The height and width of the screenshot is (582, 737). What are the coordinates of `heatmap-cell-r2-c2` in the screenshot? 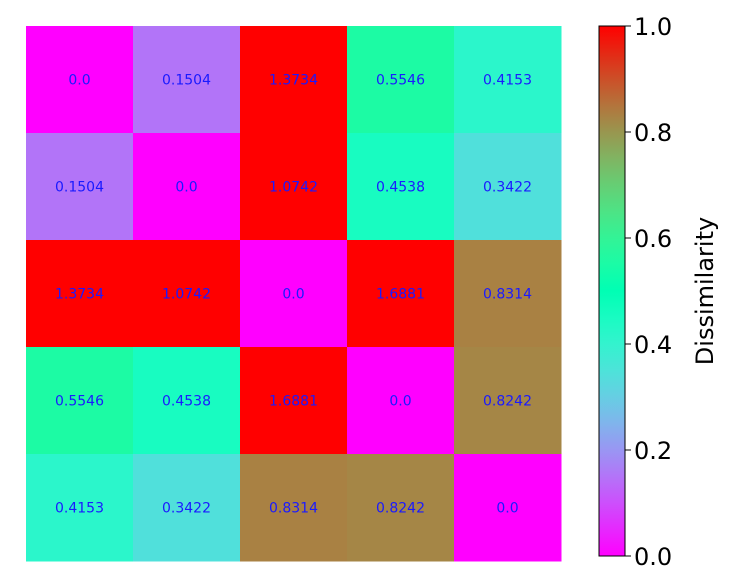 It's located at (294, 294).